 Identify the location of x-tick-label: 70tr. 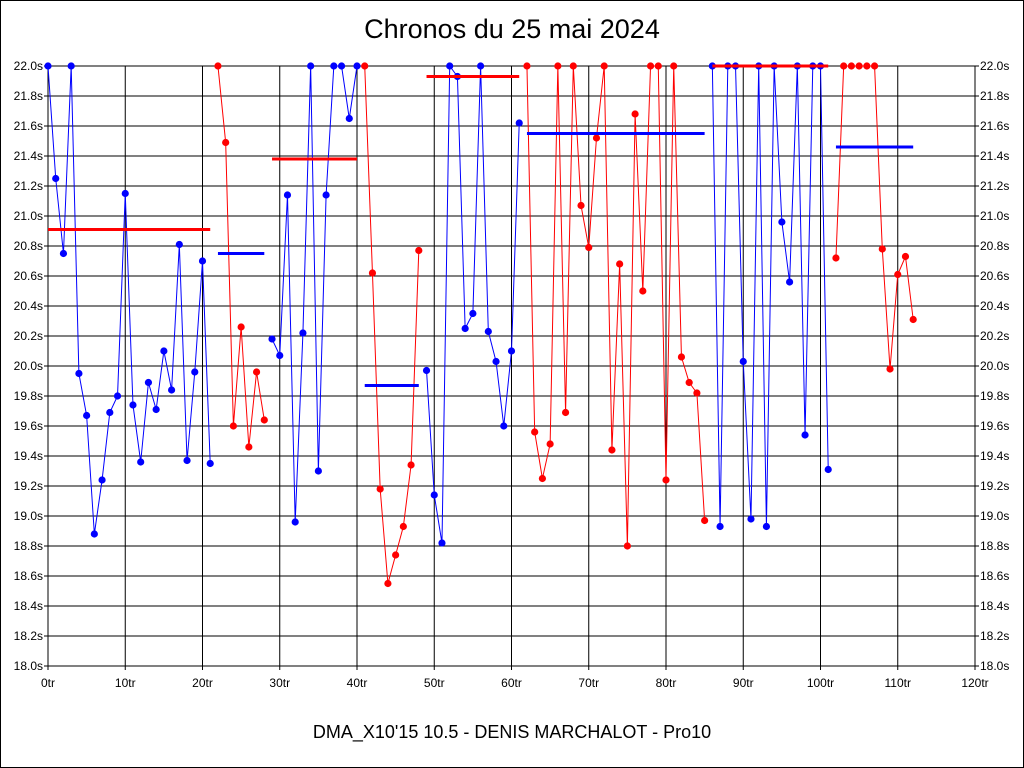
(588, 683).